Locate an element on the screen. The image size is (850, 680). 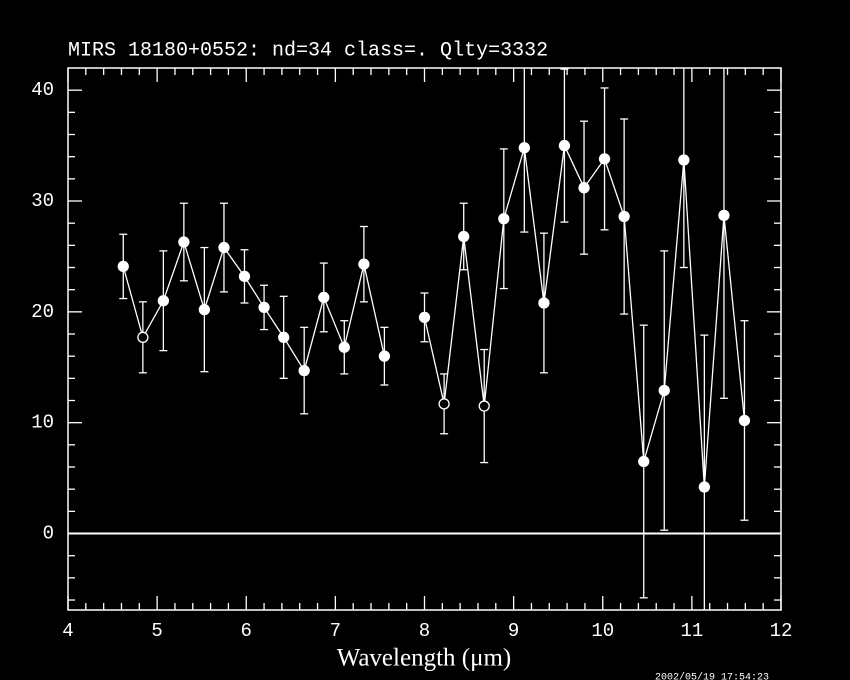
x-tick-label: 7 is located at coordinates (335, 631).